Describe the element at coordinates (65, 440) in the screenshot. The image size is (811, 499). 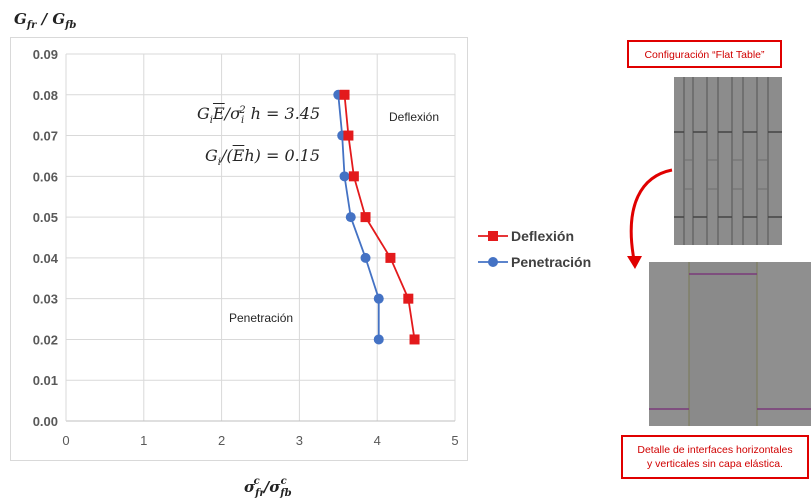
I see `x-tick-label: 0` at that location.